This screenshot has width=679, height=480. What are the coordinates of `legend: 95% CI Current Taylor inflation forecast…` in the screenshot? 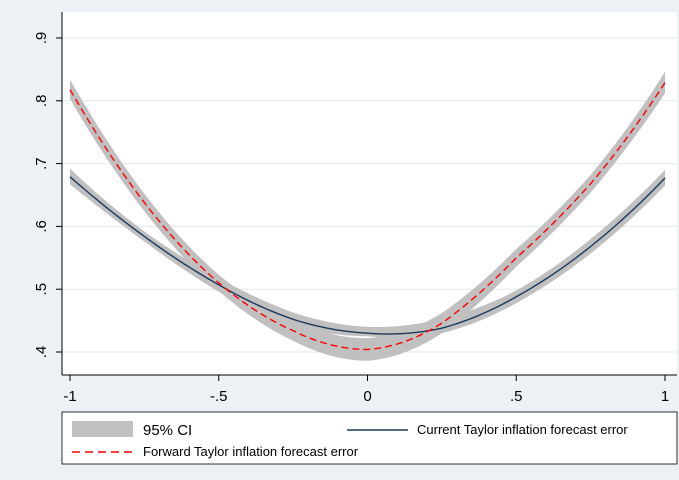 It's located at (369, 438).